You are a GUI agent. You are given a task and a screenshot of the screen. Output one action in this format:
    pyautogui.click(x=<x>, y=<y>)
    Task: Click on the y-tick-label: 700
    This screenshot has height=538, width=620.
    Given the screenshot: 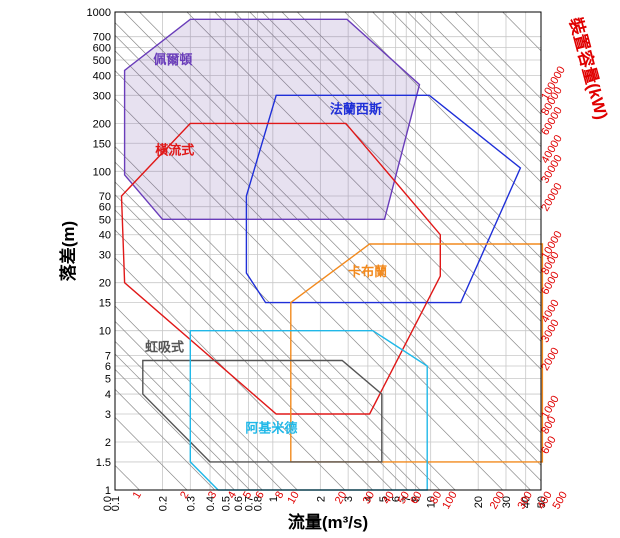 What is the action you would take?
    pyautogui.click(x=102, y=38)
    